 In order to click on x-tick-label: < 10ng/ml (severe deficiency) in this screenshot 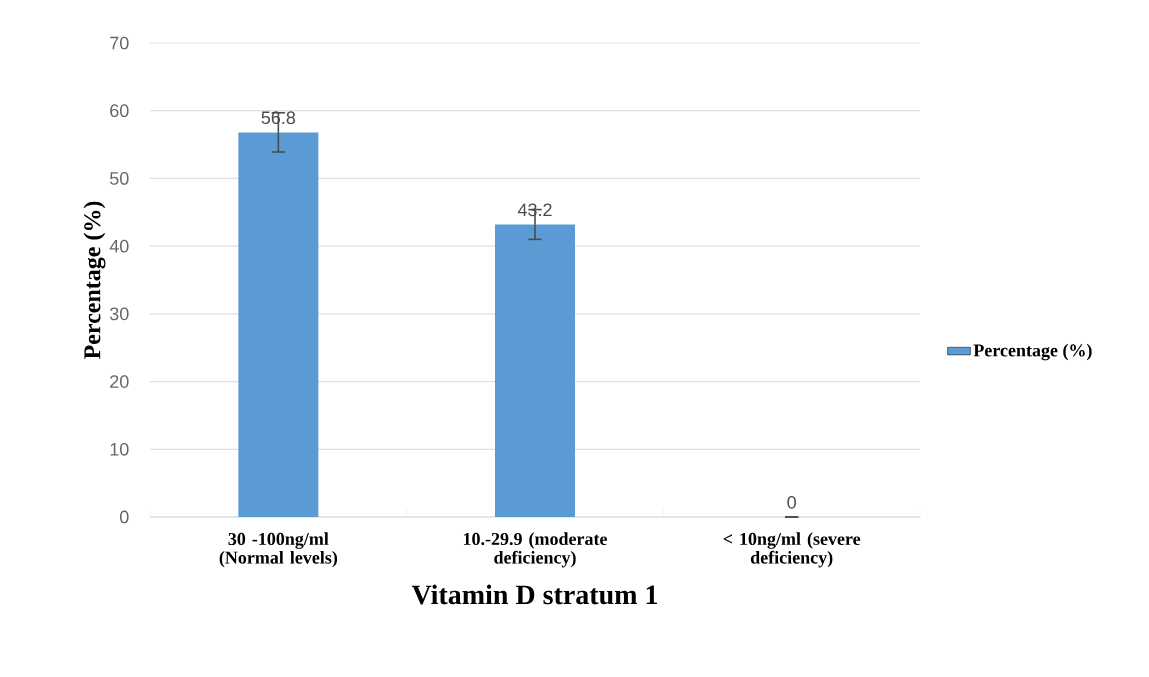, I will do `click(792, 550)`.